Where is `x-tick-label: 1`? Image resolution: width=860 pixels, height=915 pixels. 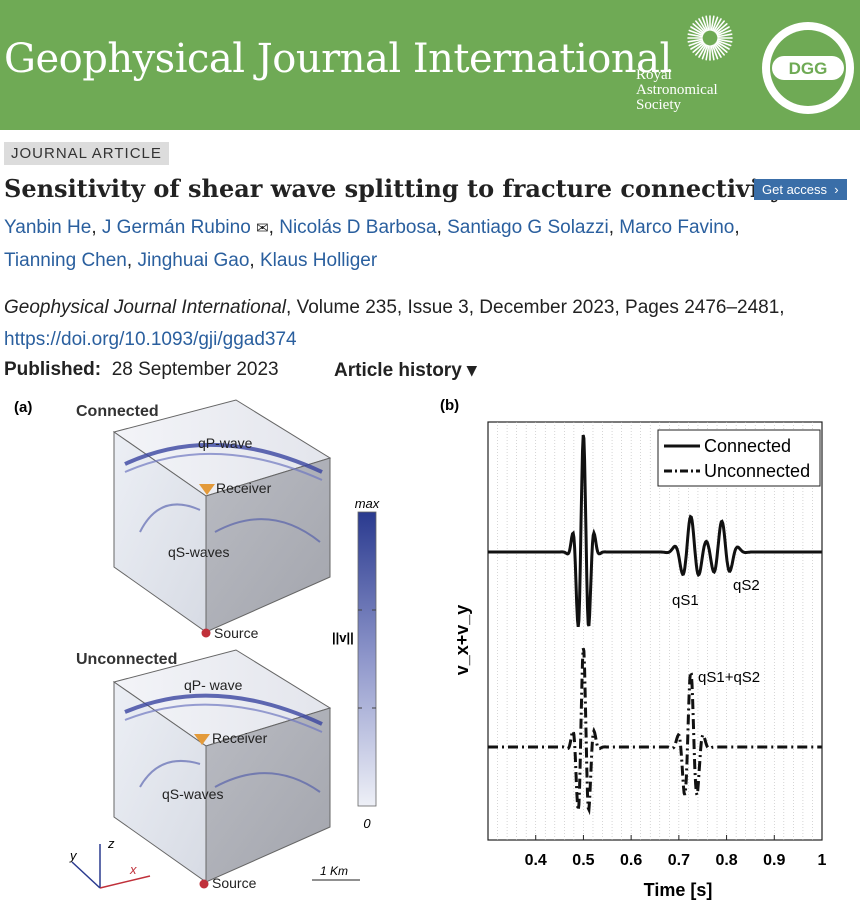
x-tick-label: 1 is located at coordinates (822, 860).